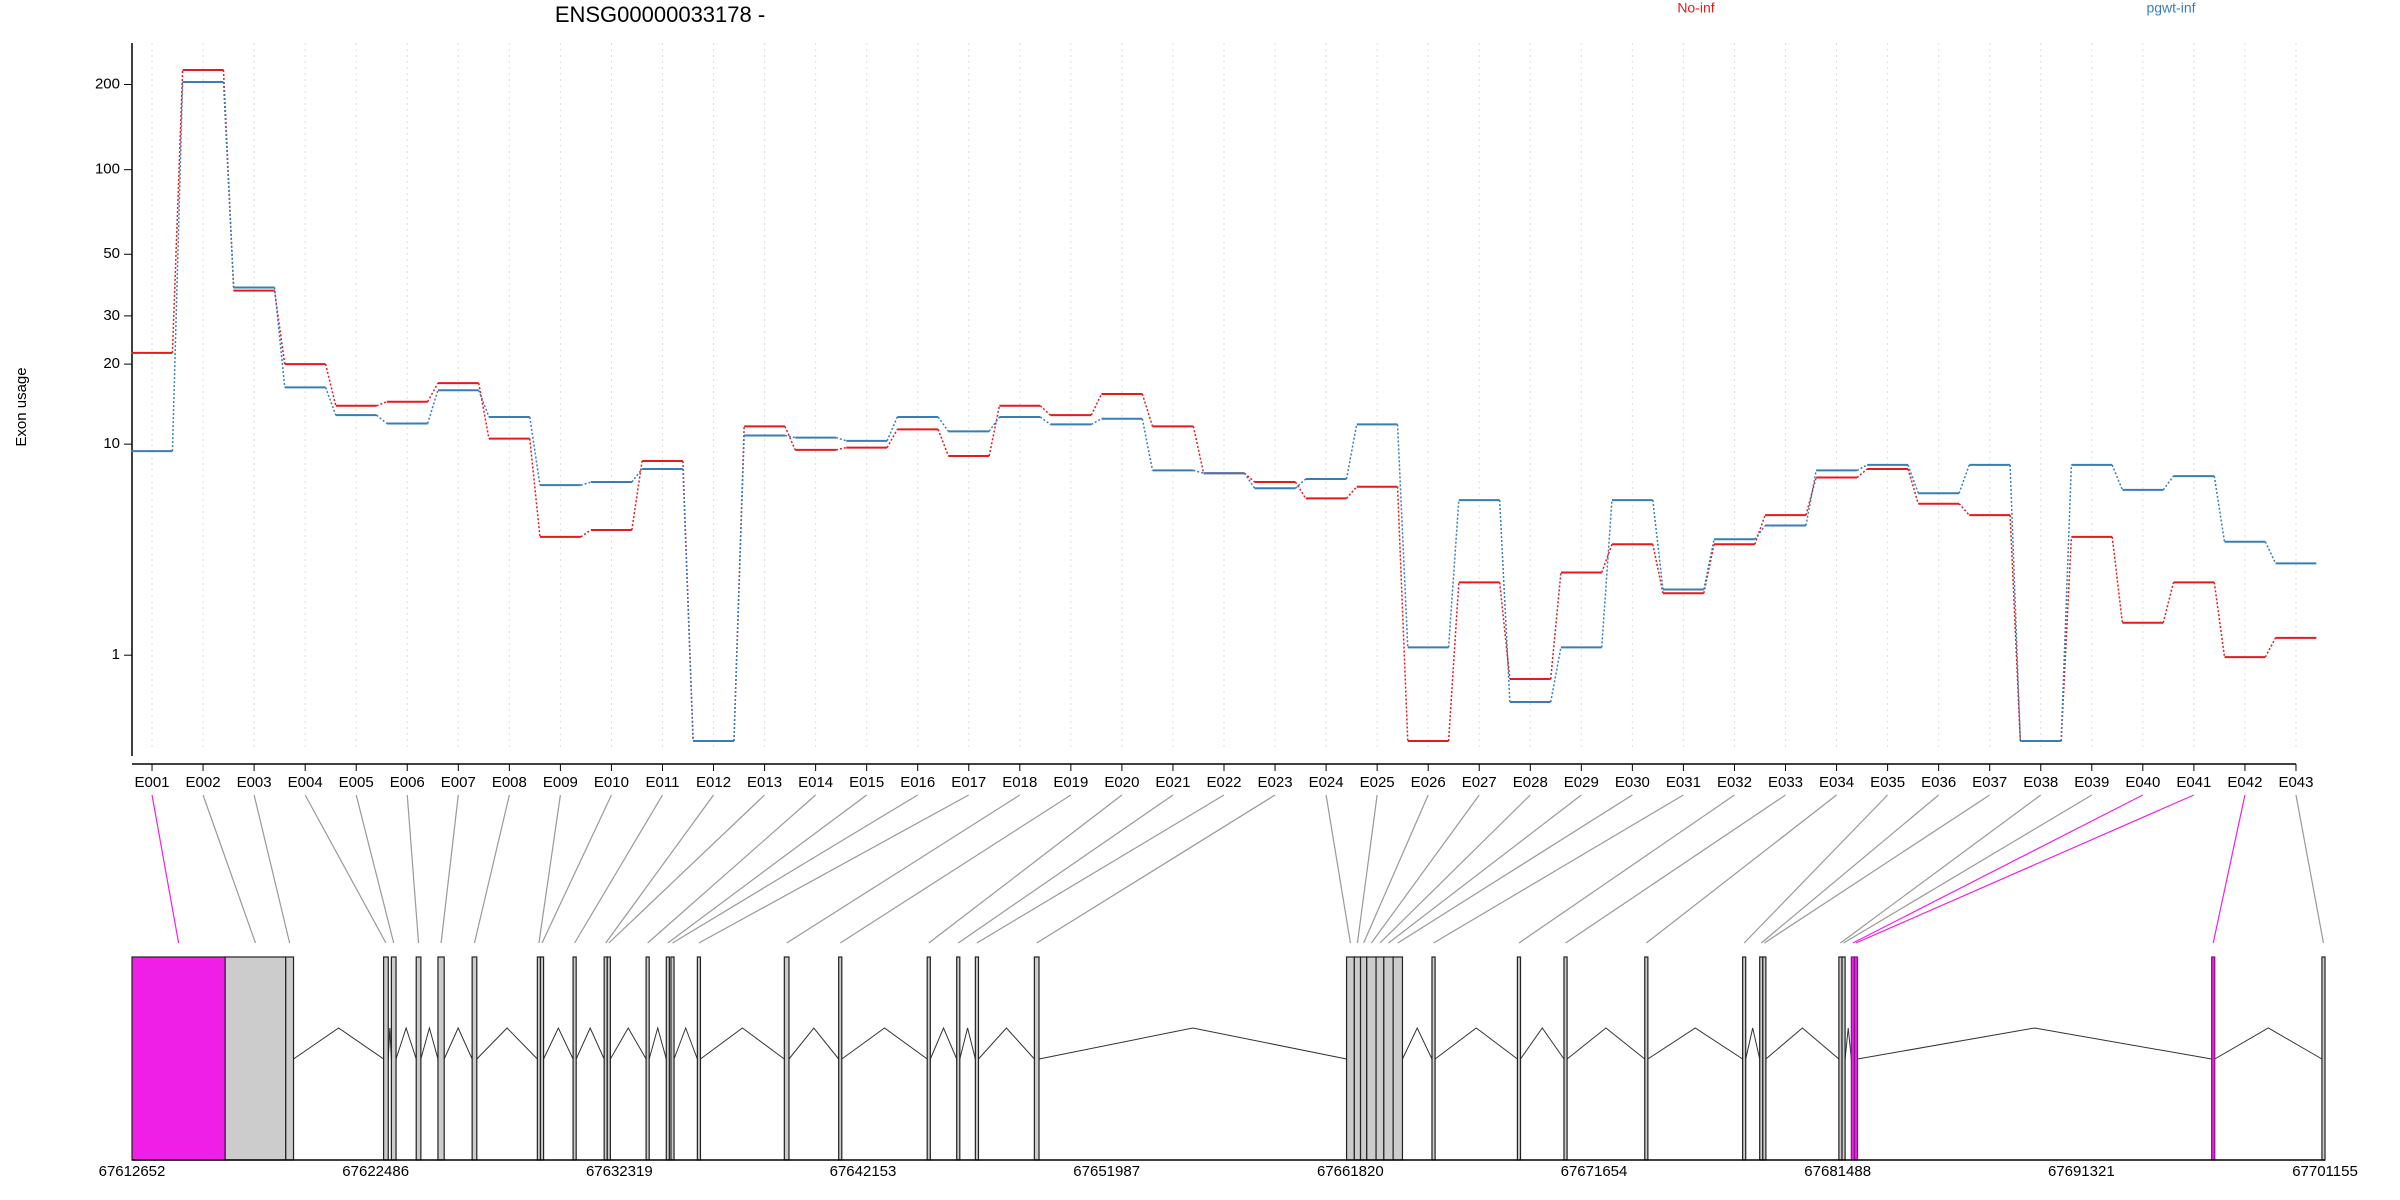 The image size is (2400, 1200). I want to click on genome-tick-label: 67642153, so click(863, 1171).